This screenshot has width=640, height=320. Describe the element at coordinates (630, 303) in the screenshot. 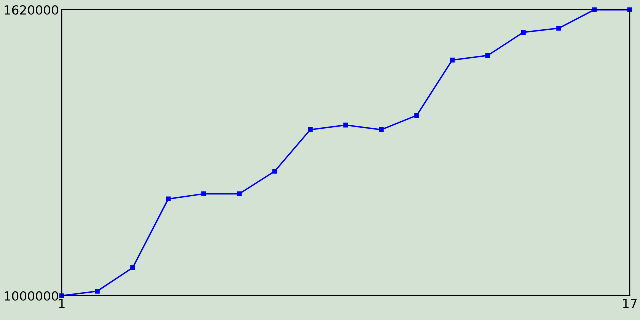

I see `x-tick-label: 17` at that location.